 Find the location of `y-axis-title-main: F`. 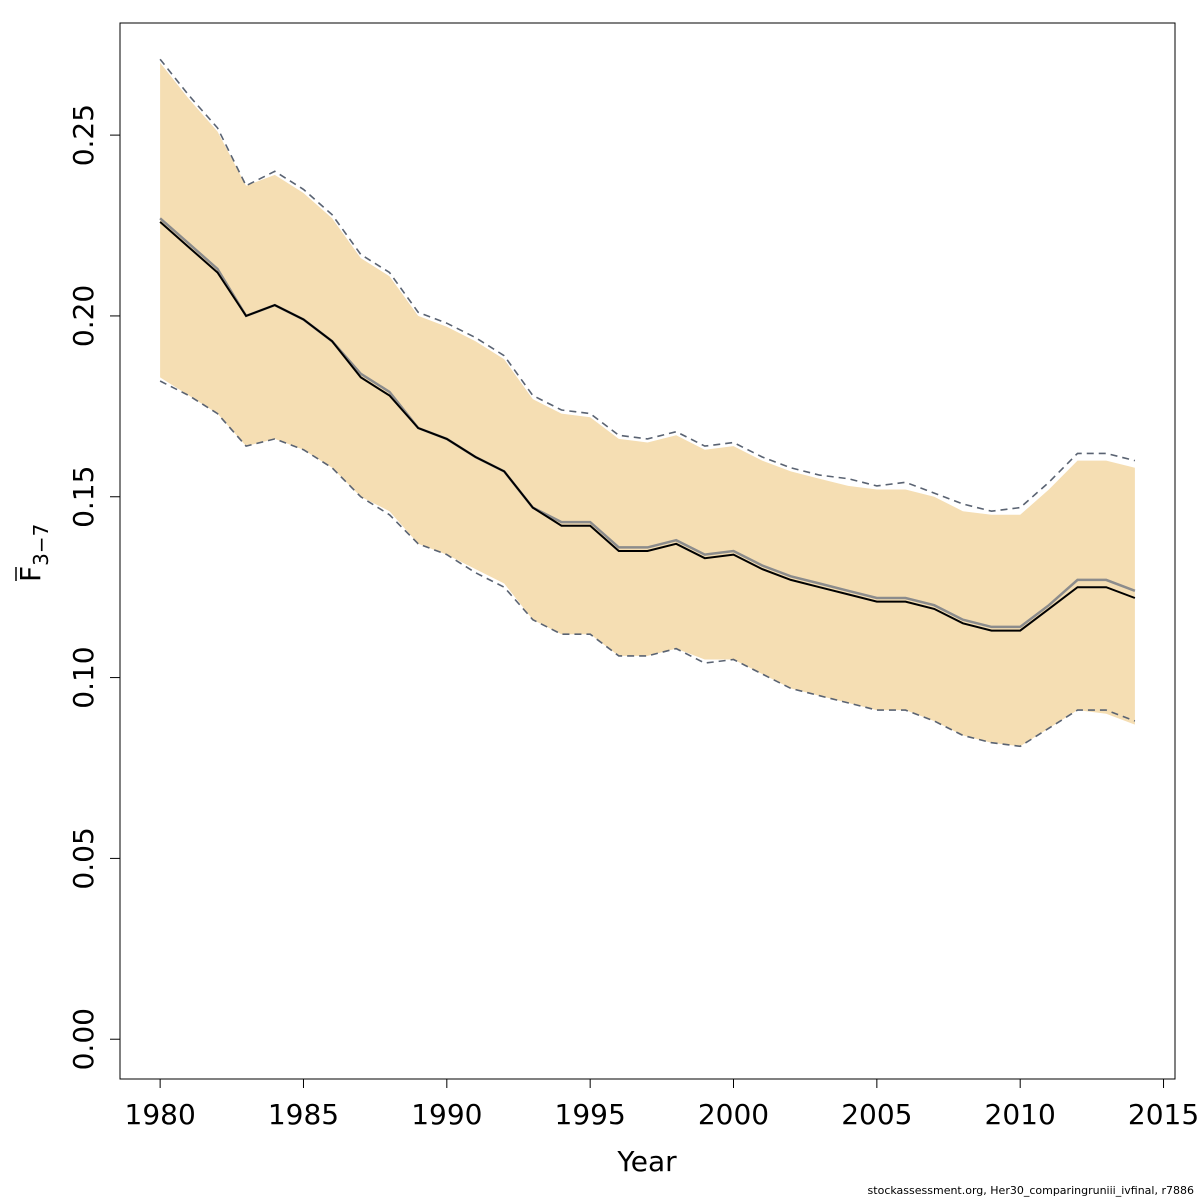

y-axis-title-main: F is located at coordinates (30, 574).